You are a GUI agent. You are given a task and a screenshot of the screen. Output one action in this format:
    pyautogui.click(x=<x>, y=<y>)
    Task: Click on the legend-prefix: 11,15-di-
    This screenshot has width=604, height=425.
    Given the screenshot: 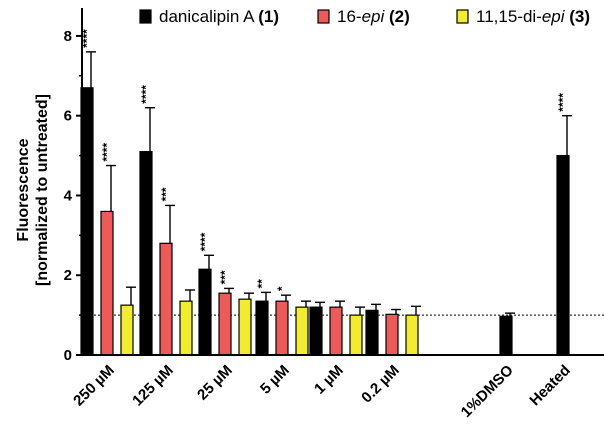 What is the action you would take?
    pyautogui.click(x=509, y=16)
    